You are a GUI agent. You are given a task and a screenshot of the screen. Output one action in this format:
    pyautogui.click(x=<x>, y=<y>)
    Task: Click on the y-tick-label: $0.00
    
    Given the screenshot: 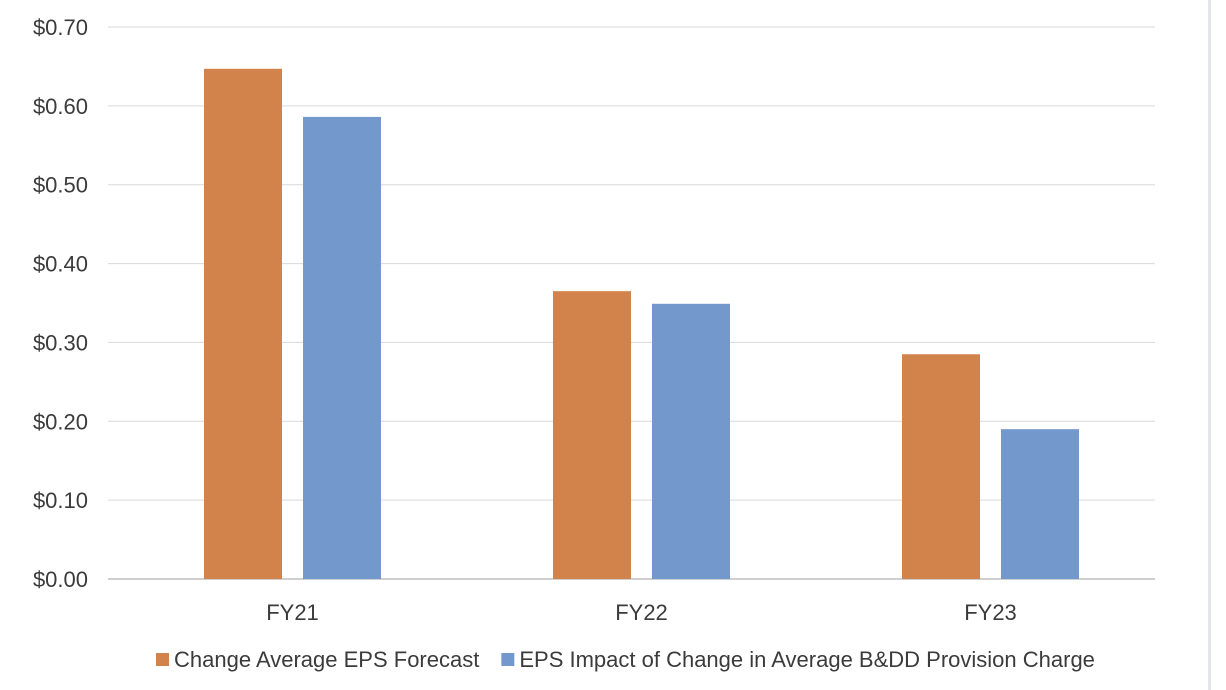 What is the action you would take?
    pyautogui.click(x=60, y=579)
    